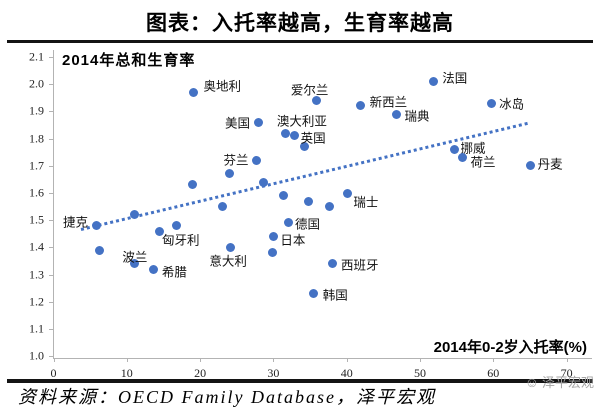 This screenshot has width=600, height=414. Describe the element at coordinates (360, 265) in the screenshot. I see `point-label: 西班牙` at that location.